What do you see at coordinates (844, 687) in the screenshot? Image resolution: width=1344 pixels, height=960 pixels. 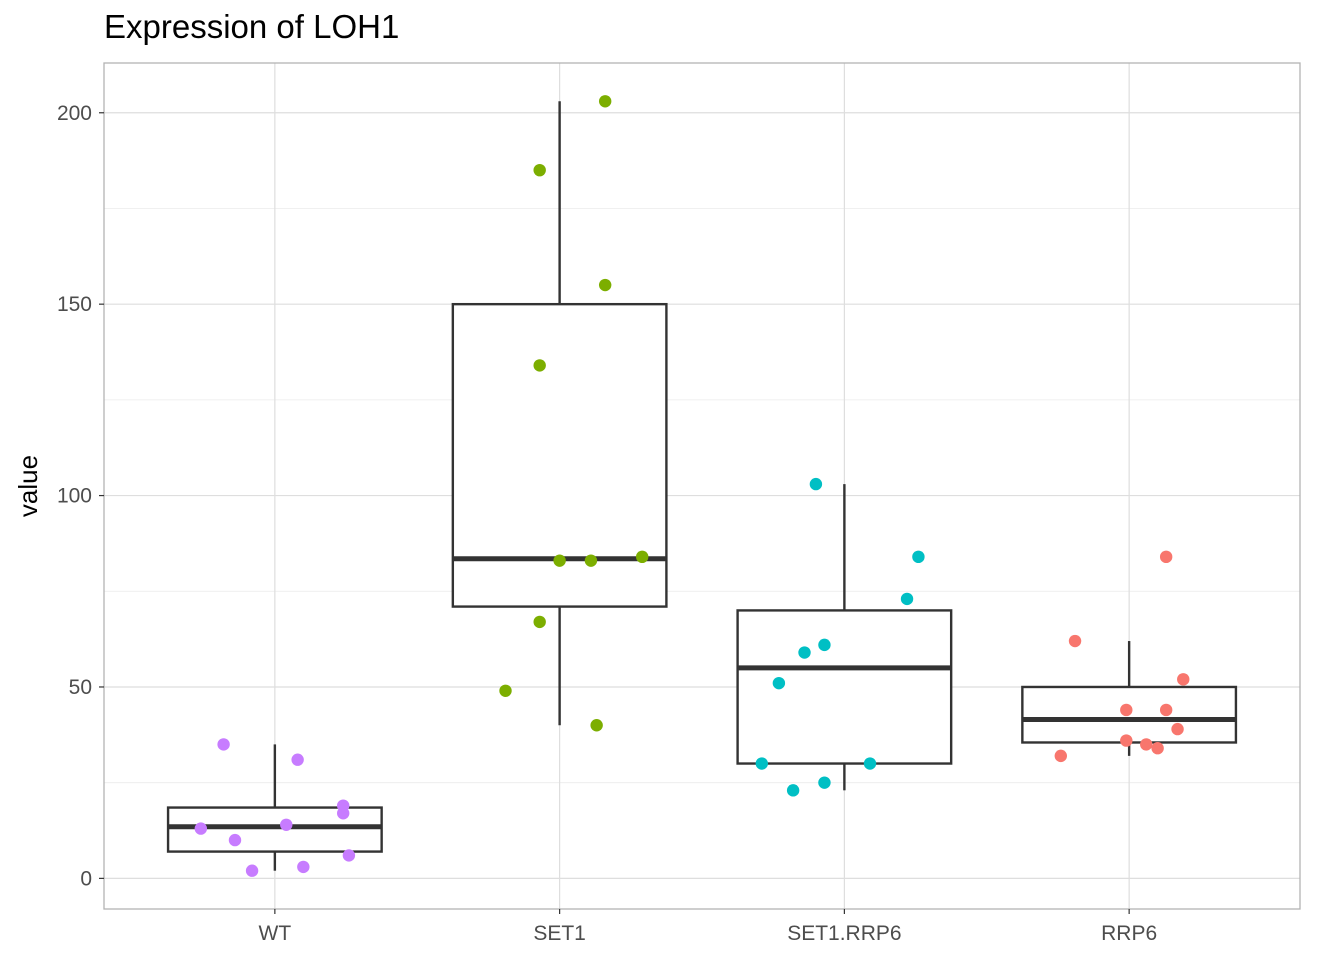 I see `box-iqr` at bounding box center [844, 687].